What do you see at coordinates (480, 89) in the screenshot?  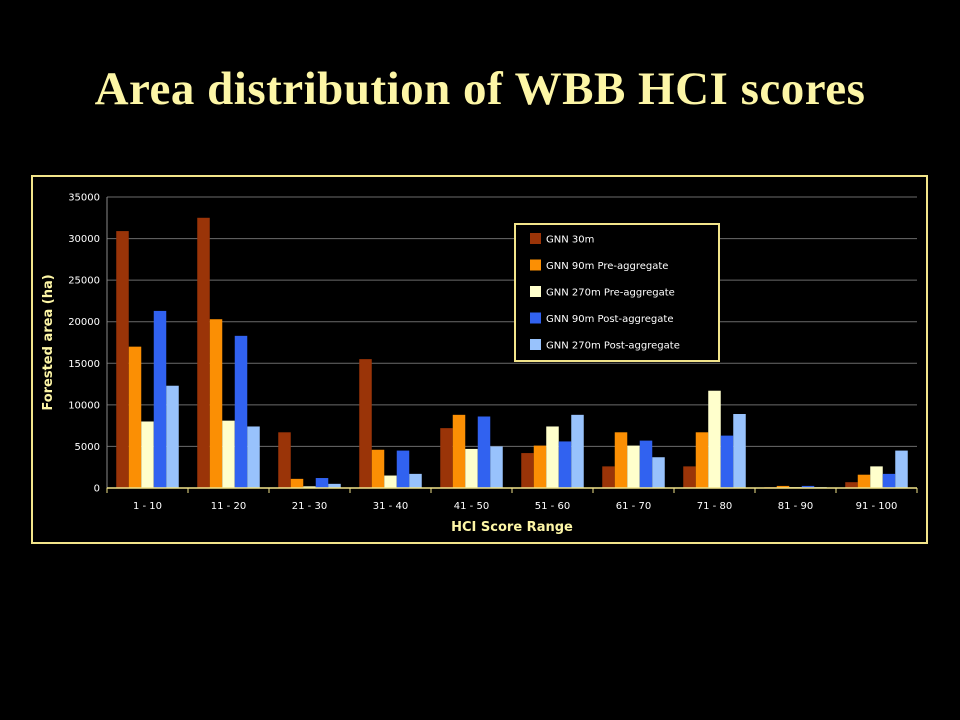 I see `slide-title: Area distribution of WBB HCI scores` at bounding box center [480, 89].